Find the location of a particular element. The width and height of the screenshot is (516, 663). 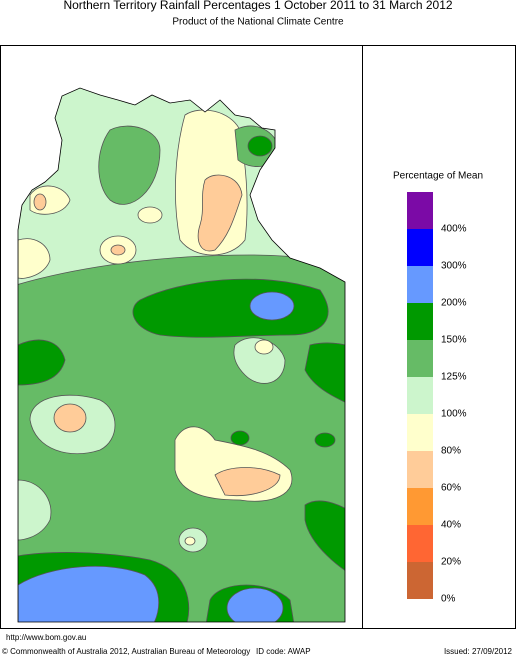

legend-label: 400% is located at coordinates (454, 229).